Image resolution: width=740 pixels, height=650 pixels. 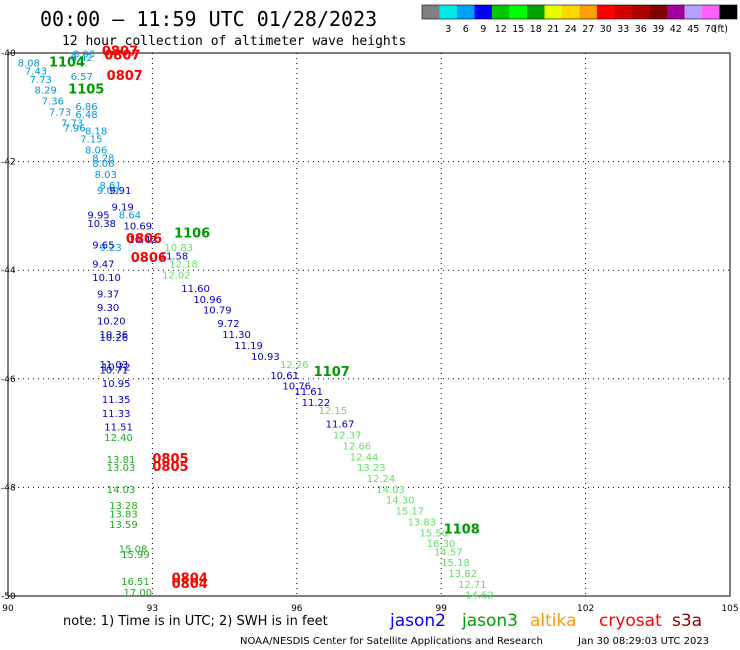 What do you see at coordinates (91, 140) in the screenshot?
I see `swh-value: 7.15` at bounding box center [91, 140].